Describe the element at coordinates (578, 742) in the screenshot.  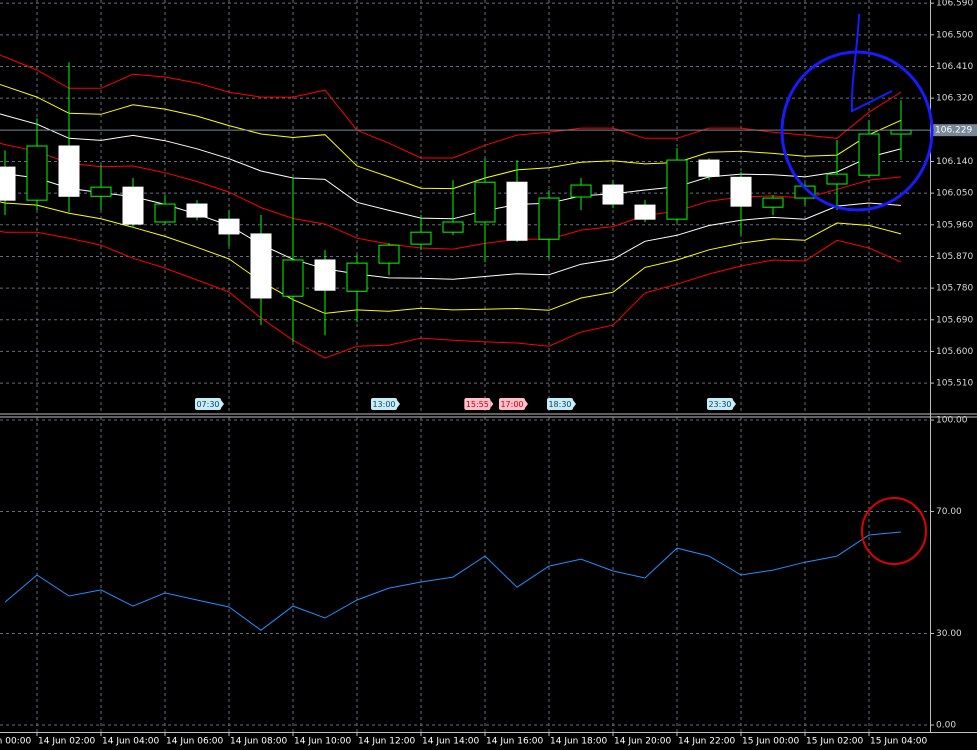
I see `x-tick-label: 14 Jun 18:00` at that location.